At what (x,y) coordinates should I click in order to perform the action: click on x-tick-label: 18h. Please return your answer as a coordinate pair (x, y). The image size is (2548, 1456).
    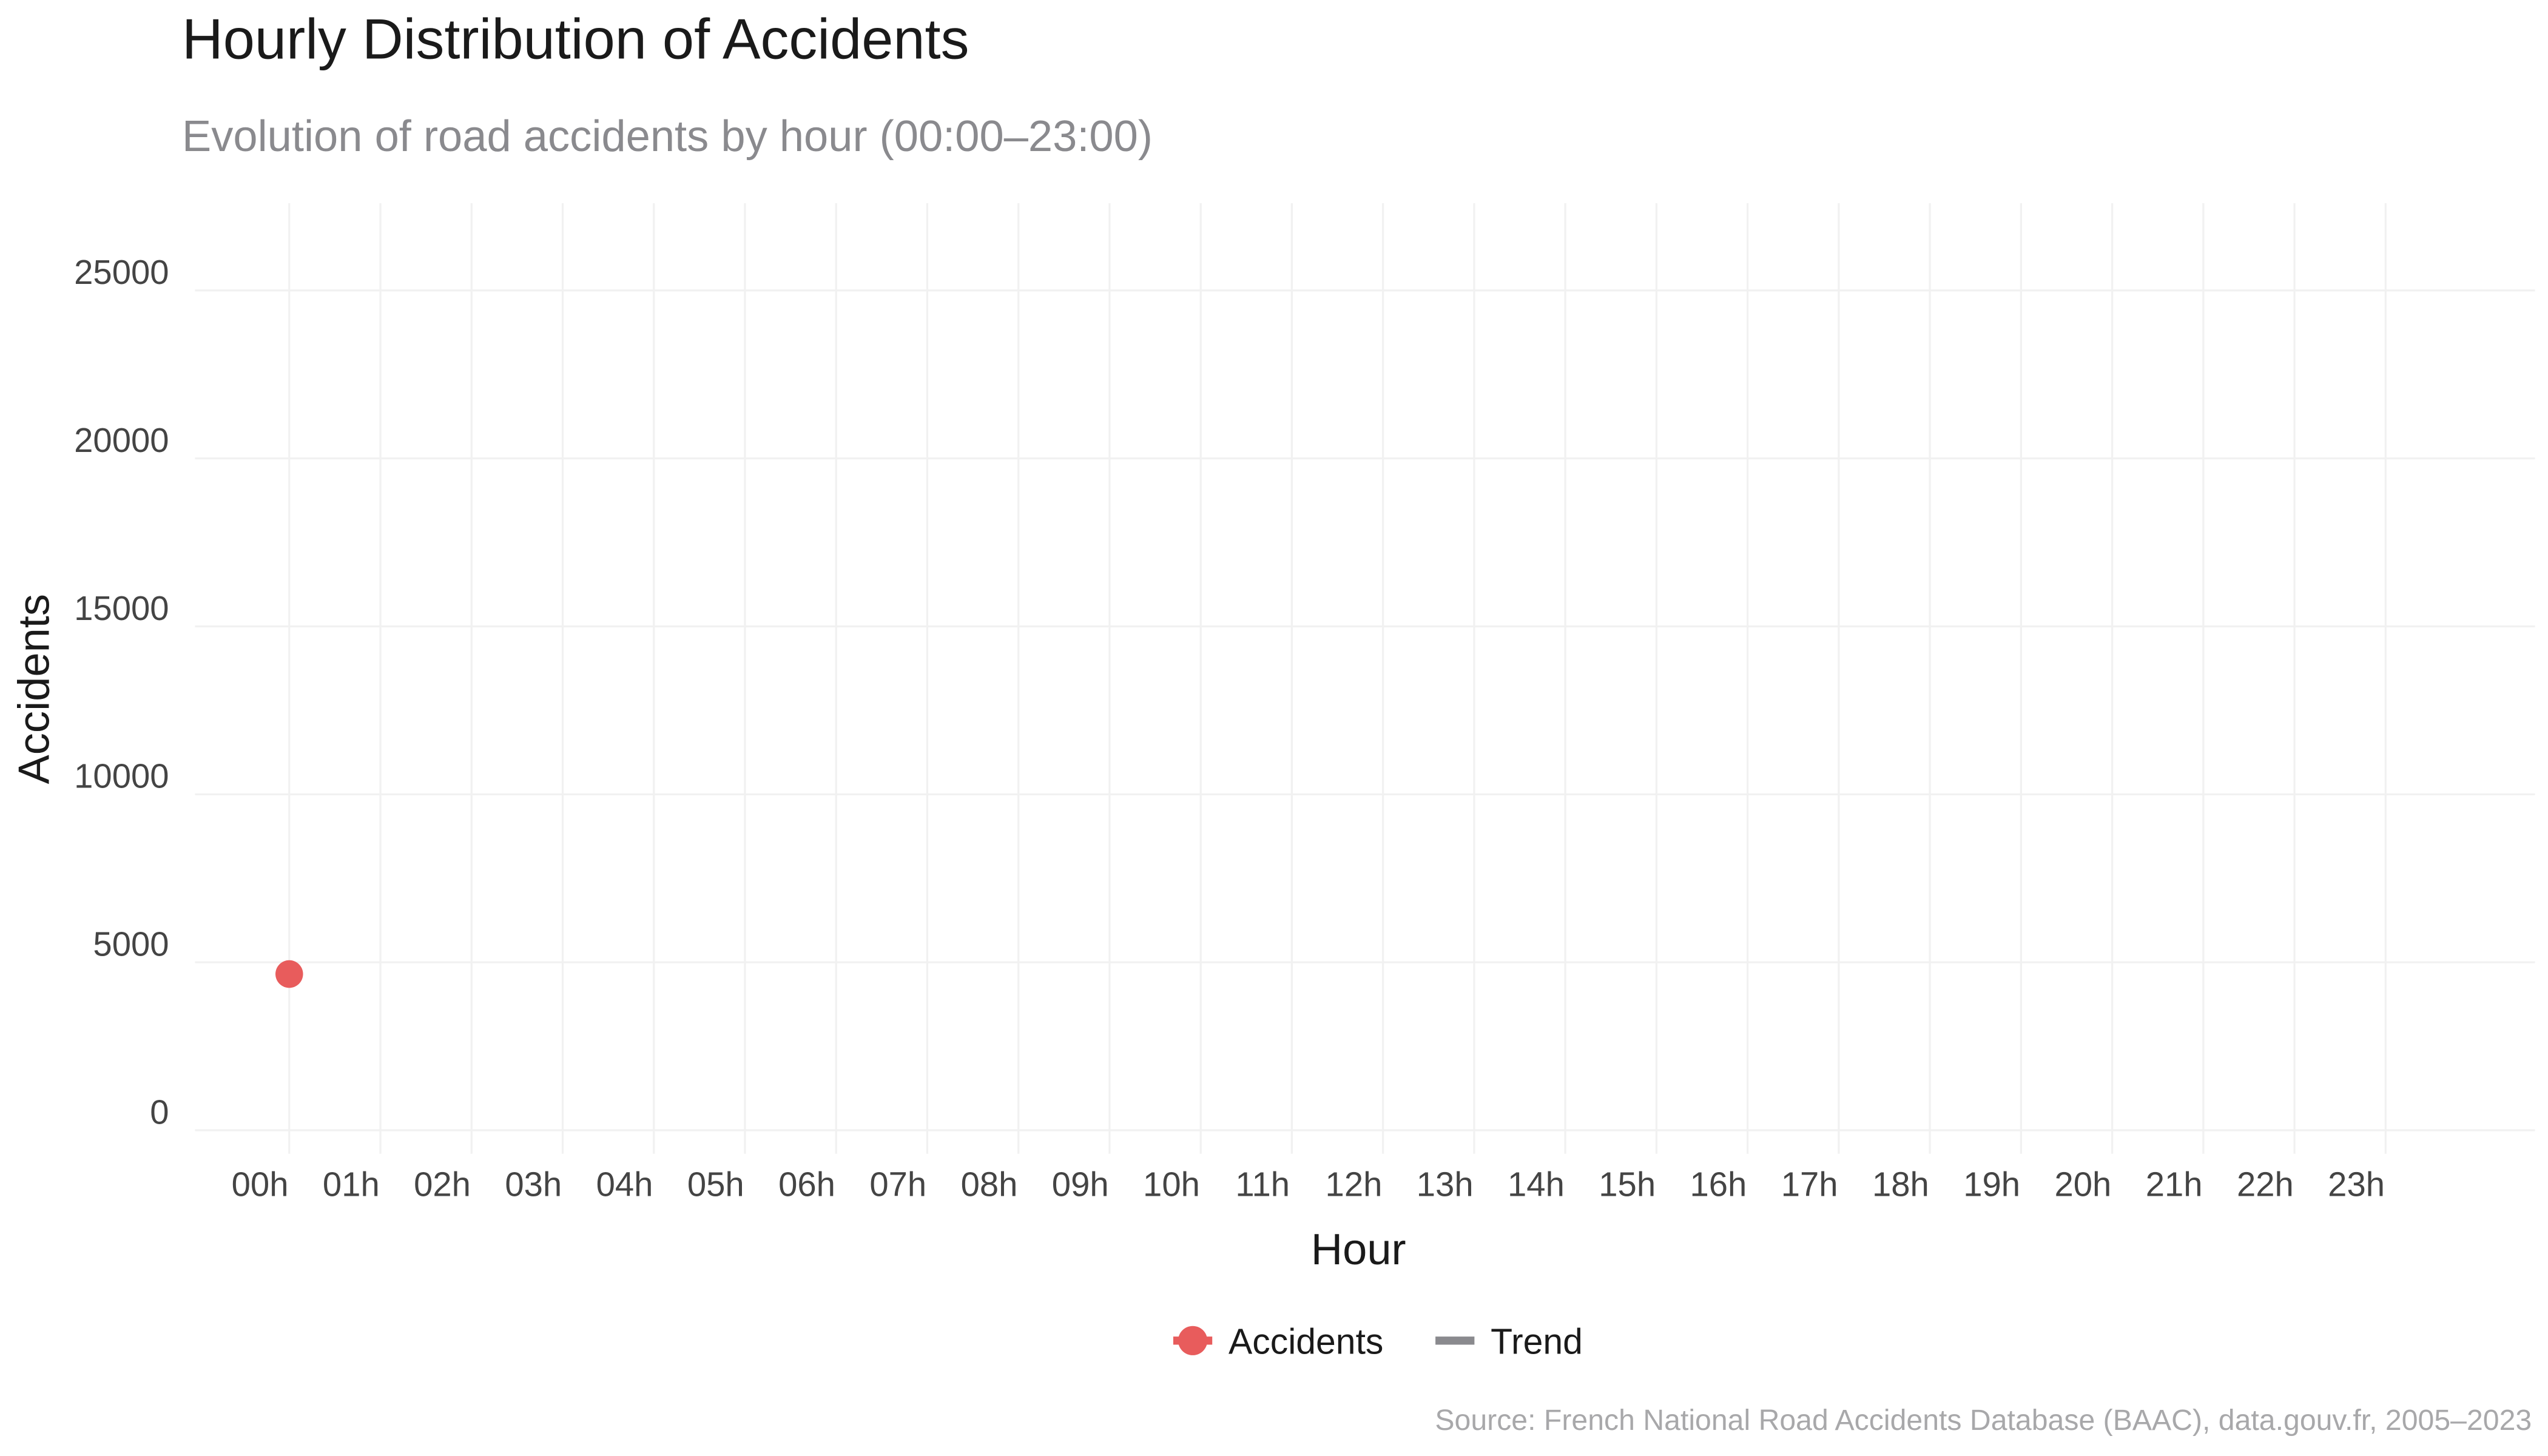
    Looking at the image, I should click on (1900, 1184).